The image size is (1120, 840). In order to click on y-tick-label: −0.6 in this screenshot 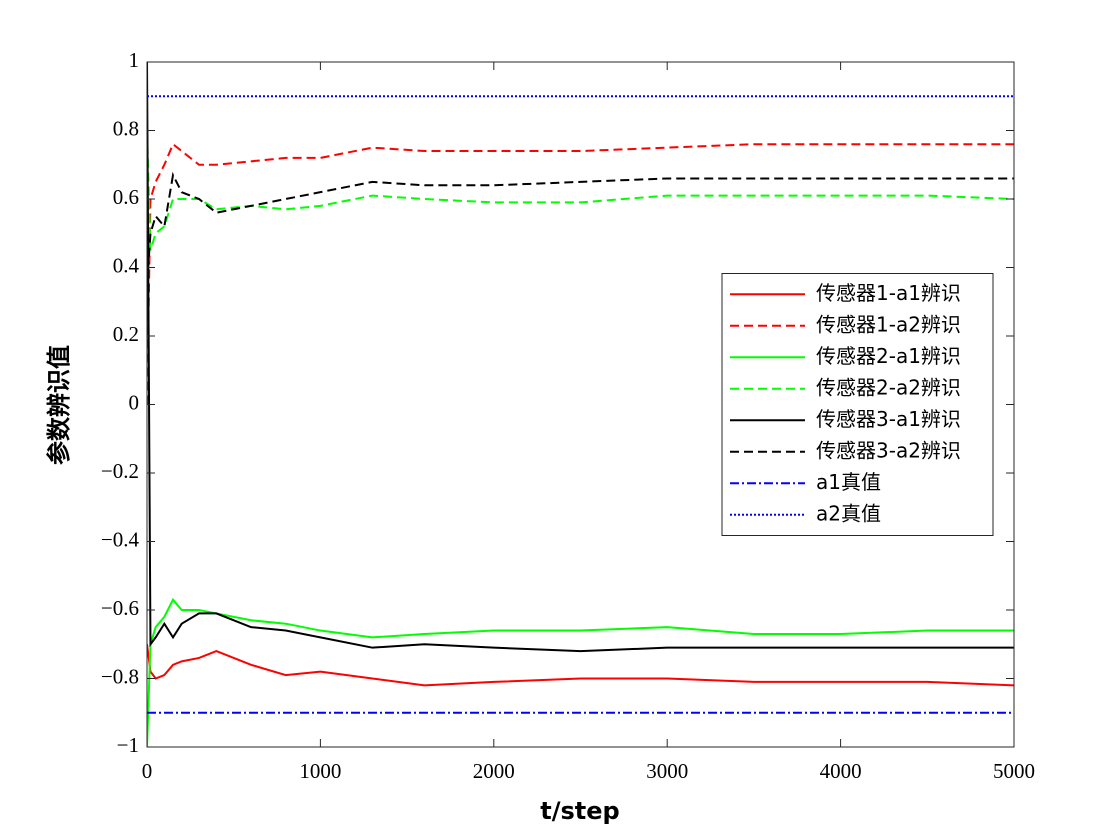, I will do `click(120, 608)`.